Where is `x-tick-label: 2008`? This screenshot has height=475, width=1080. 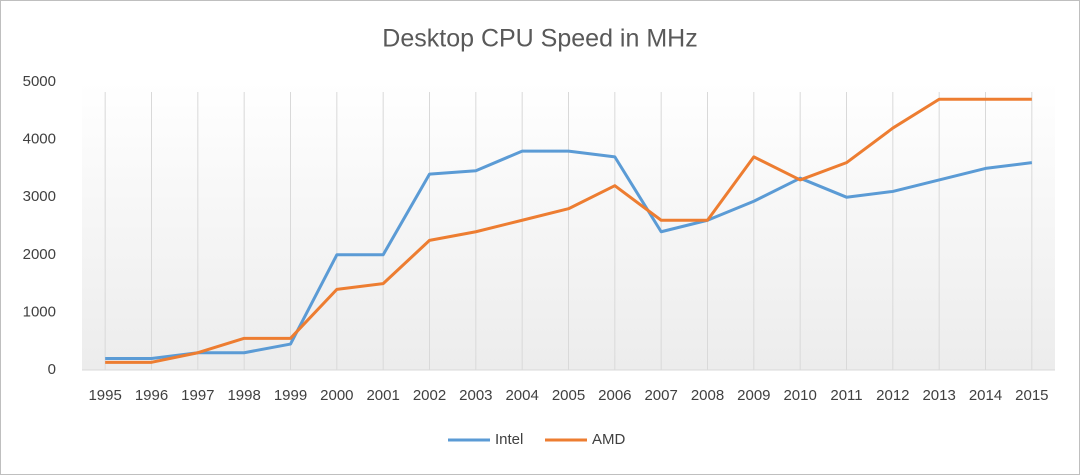 x-tick-label: 2008 is located at coordinates (707, 395).